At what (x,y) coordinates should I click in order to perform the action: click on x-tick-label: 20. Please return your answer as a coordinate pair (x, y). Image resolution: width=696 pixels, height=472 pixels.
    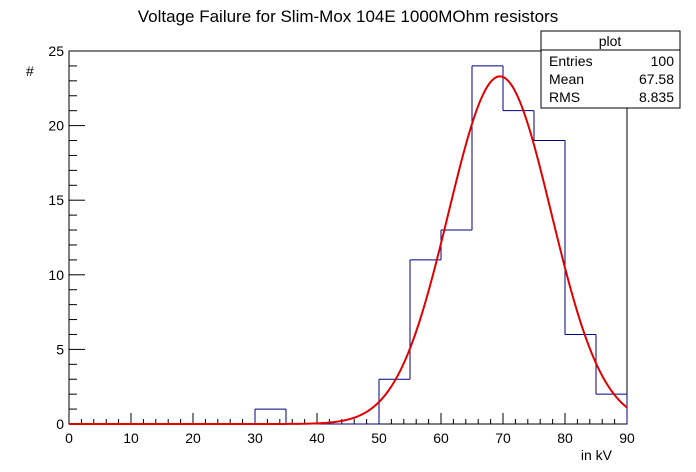
    Looking at the image, I should click on (193, 438).